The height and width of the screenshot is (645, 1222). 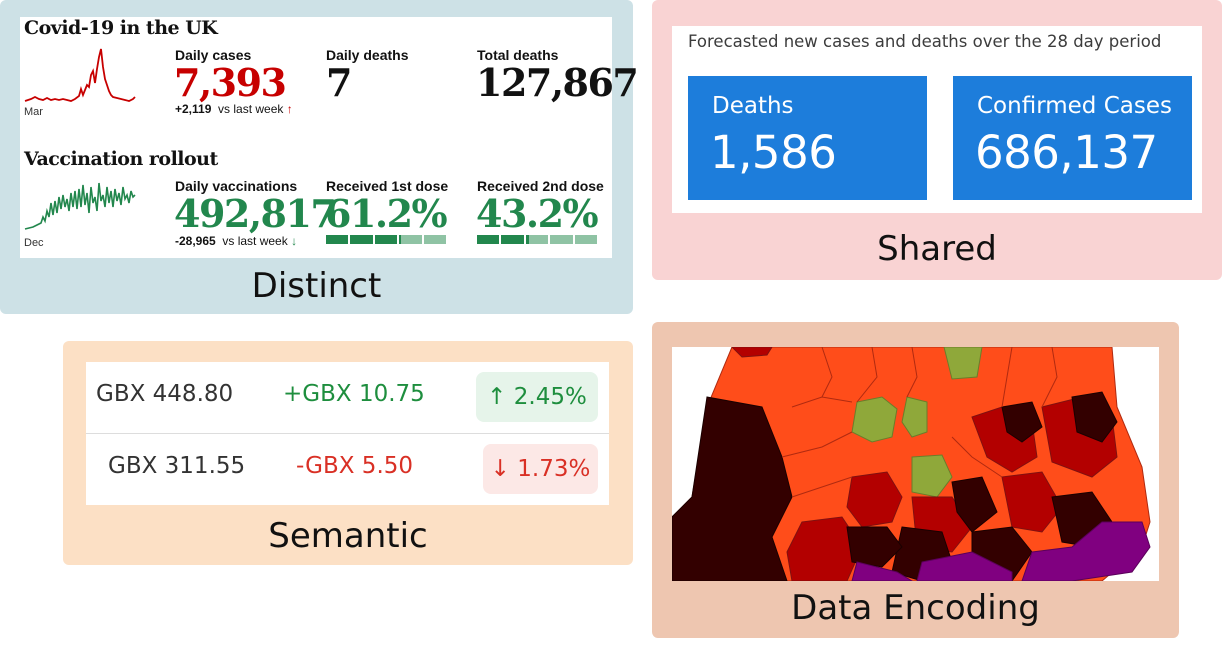 What do you see at coordinates (540, 186) in the screenshot?
I see `second-dose-label: Received 2nd dose` at bounding box center [540, 186].